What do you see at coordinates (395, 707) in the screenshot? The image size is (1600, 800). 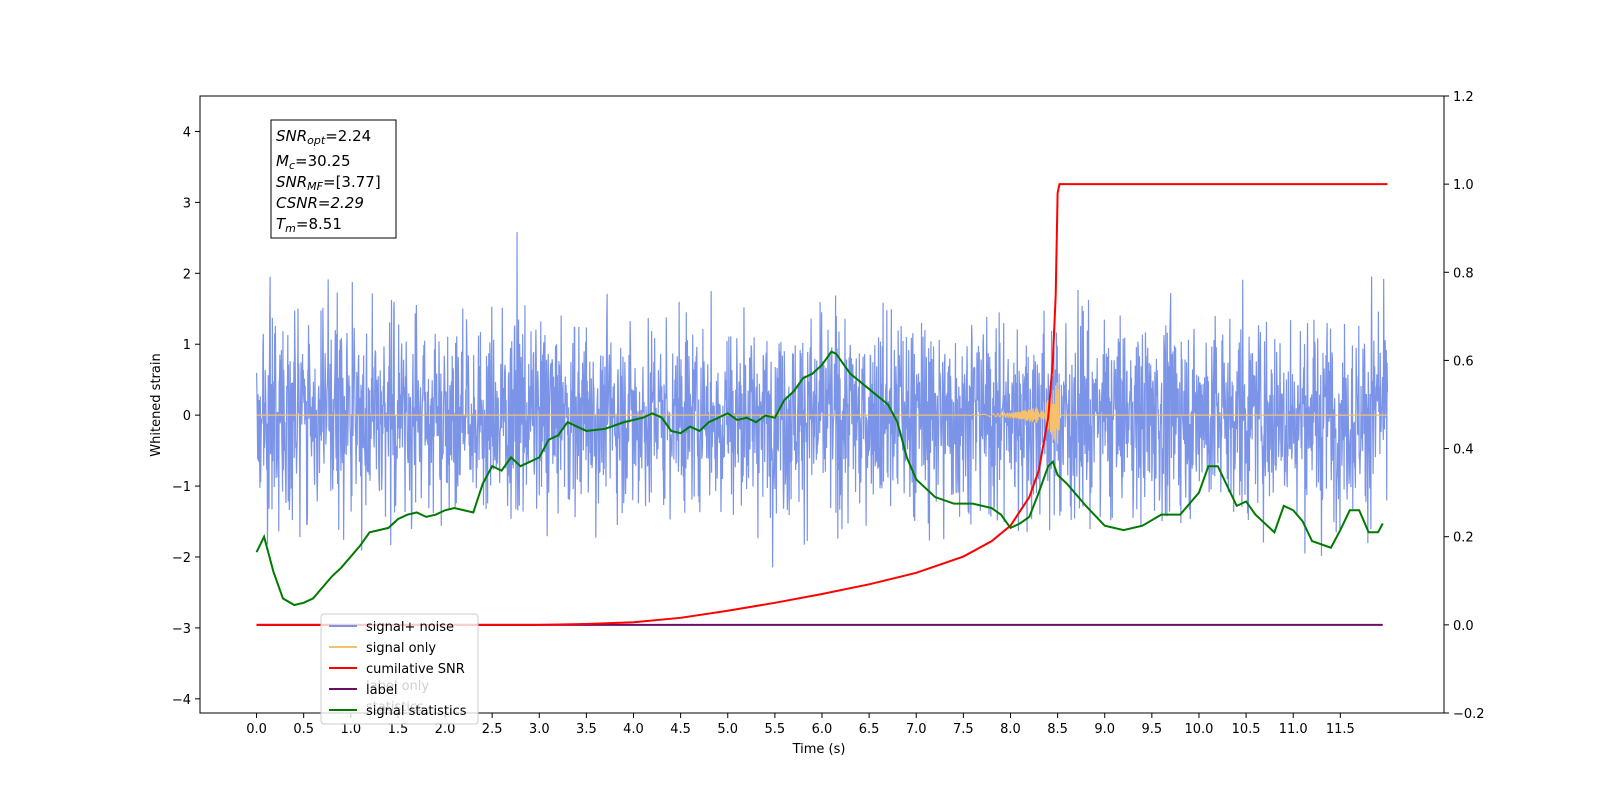 I see `legend-ghost-statistics: statistics` at bounding box center [395, 707].